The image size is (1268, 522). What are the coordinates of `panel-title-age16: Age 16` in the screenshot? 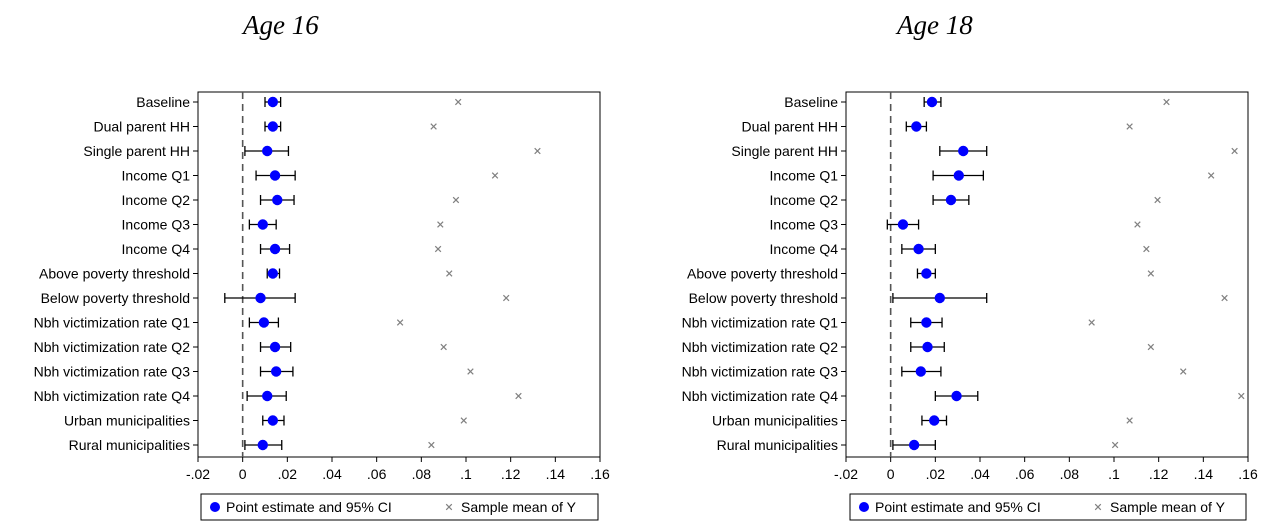 It's located at (281, 25).